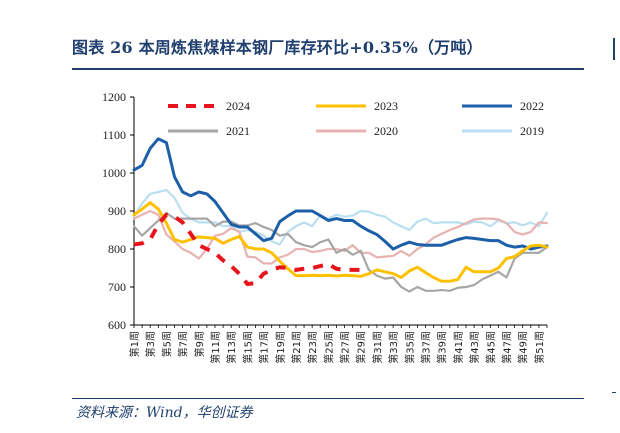  What do you see at coordinates (150, 344) in the screenshot?
I see `x-tick-label: 第3周` at bounding box center [150, 344].